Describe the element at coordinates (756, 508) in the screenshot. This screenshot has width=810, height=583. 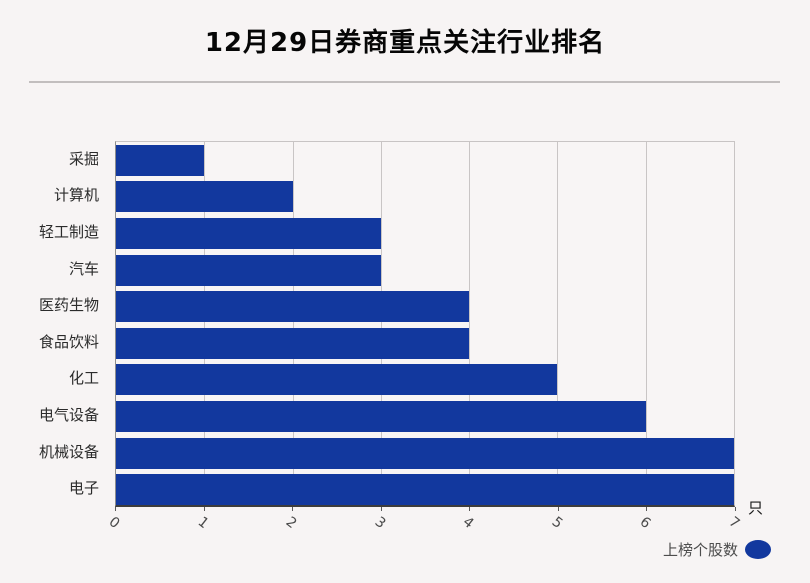
I see `x-axis-unit-label: 只` at that location.